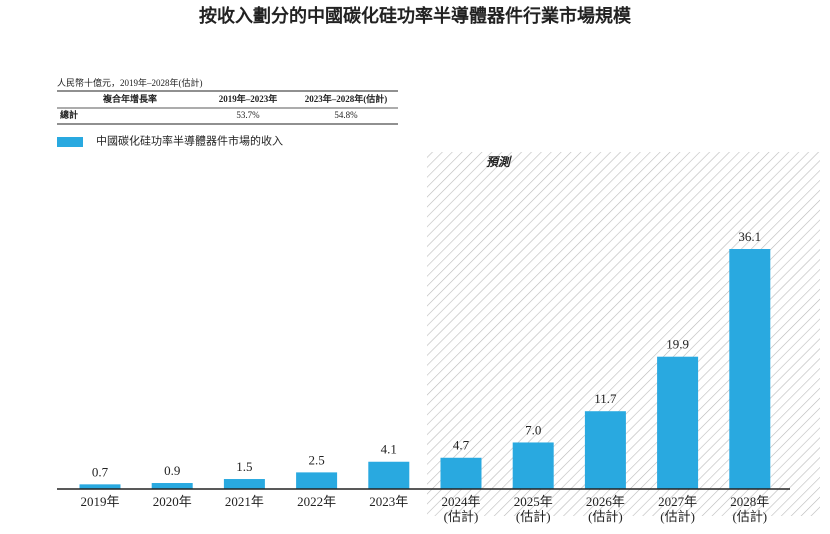 This screenshot has height=534, width=830. Describe the element at coordinates (69, 114) in the screenshot. I see `table-cell: 總計` at that location.